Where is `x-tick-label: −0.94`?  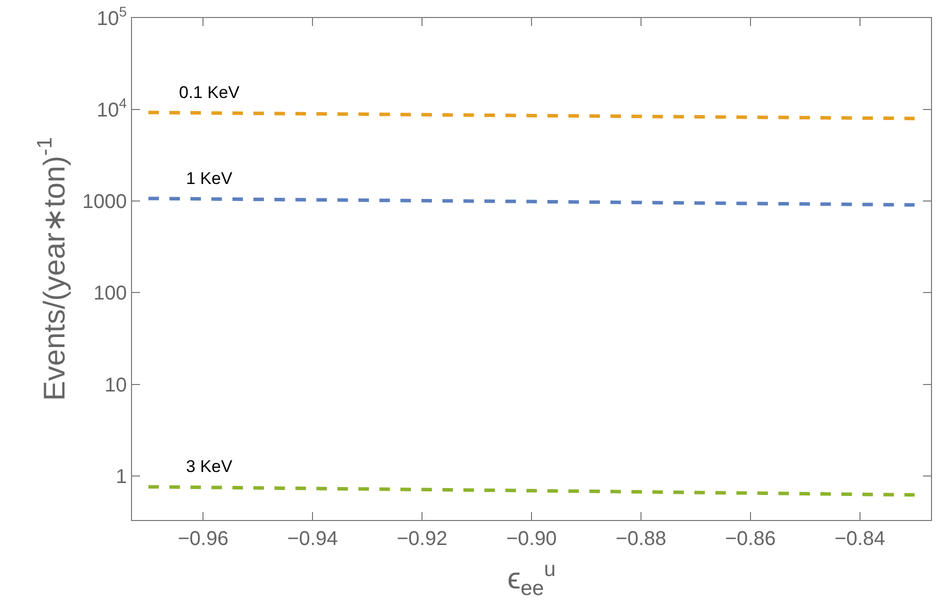 x-tick-label: −0.94 is located at coordinates (312, 539).